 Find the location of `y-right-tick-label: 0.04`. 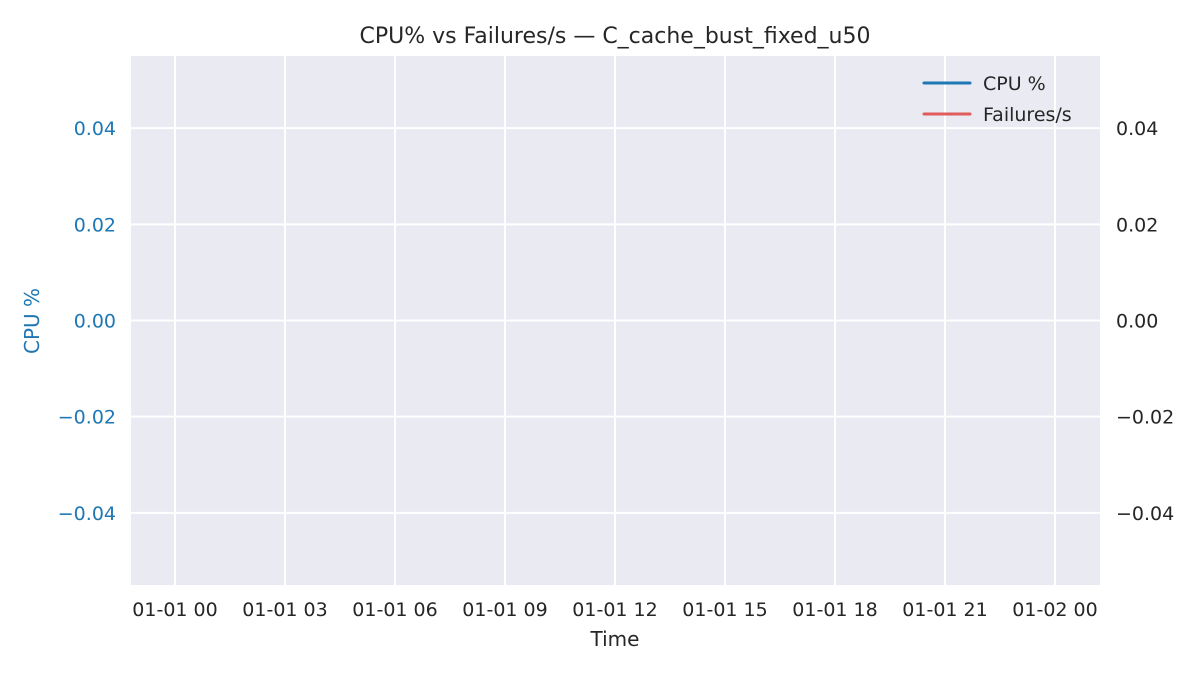

y-right-tick-label: 0.04 is located at coordinates (1137, 129).